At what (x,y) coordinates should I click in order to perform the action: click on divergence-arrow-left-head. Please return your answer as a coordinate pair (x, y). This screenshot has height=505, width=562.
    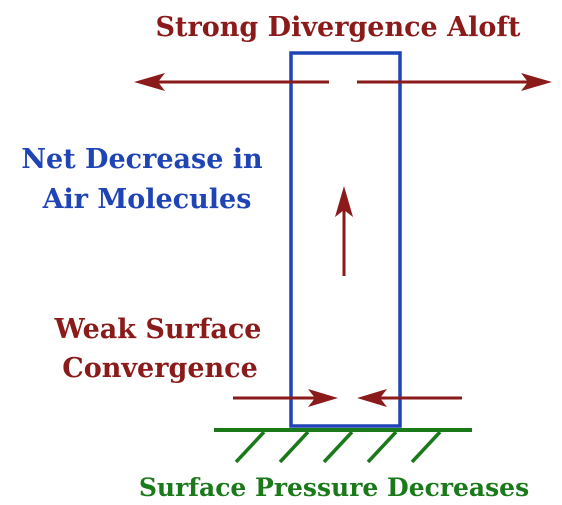
    Looking at the image, I should click on (149, 82).